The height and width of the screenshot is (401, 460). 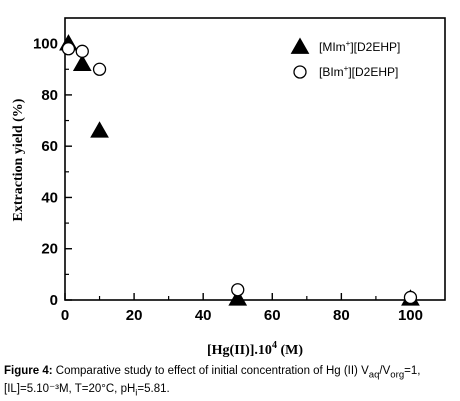 What do you see at coordinates (239, 350) in the screenshot?
I see `x-axis-title-main: [Hg(II)].10` at bounding box center [239, 350].